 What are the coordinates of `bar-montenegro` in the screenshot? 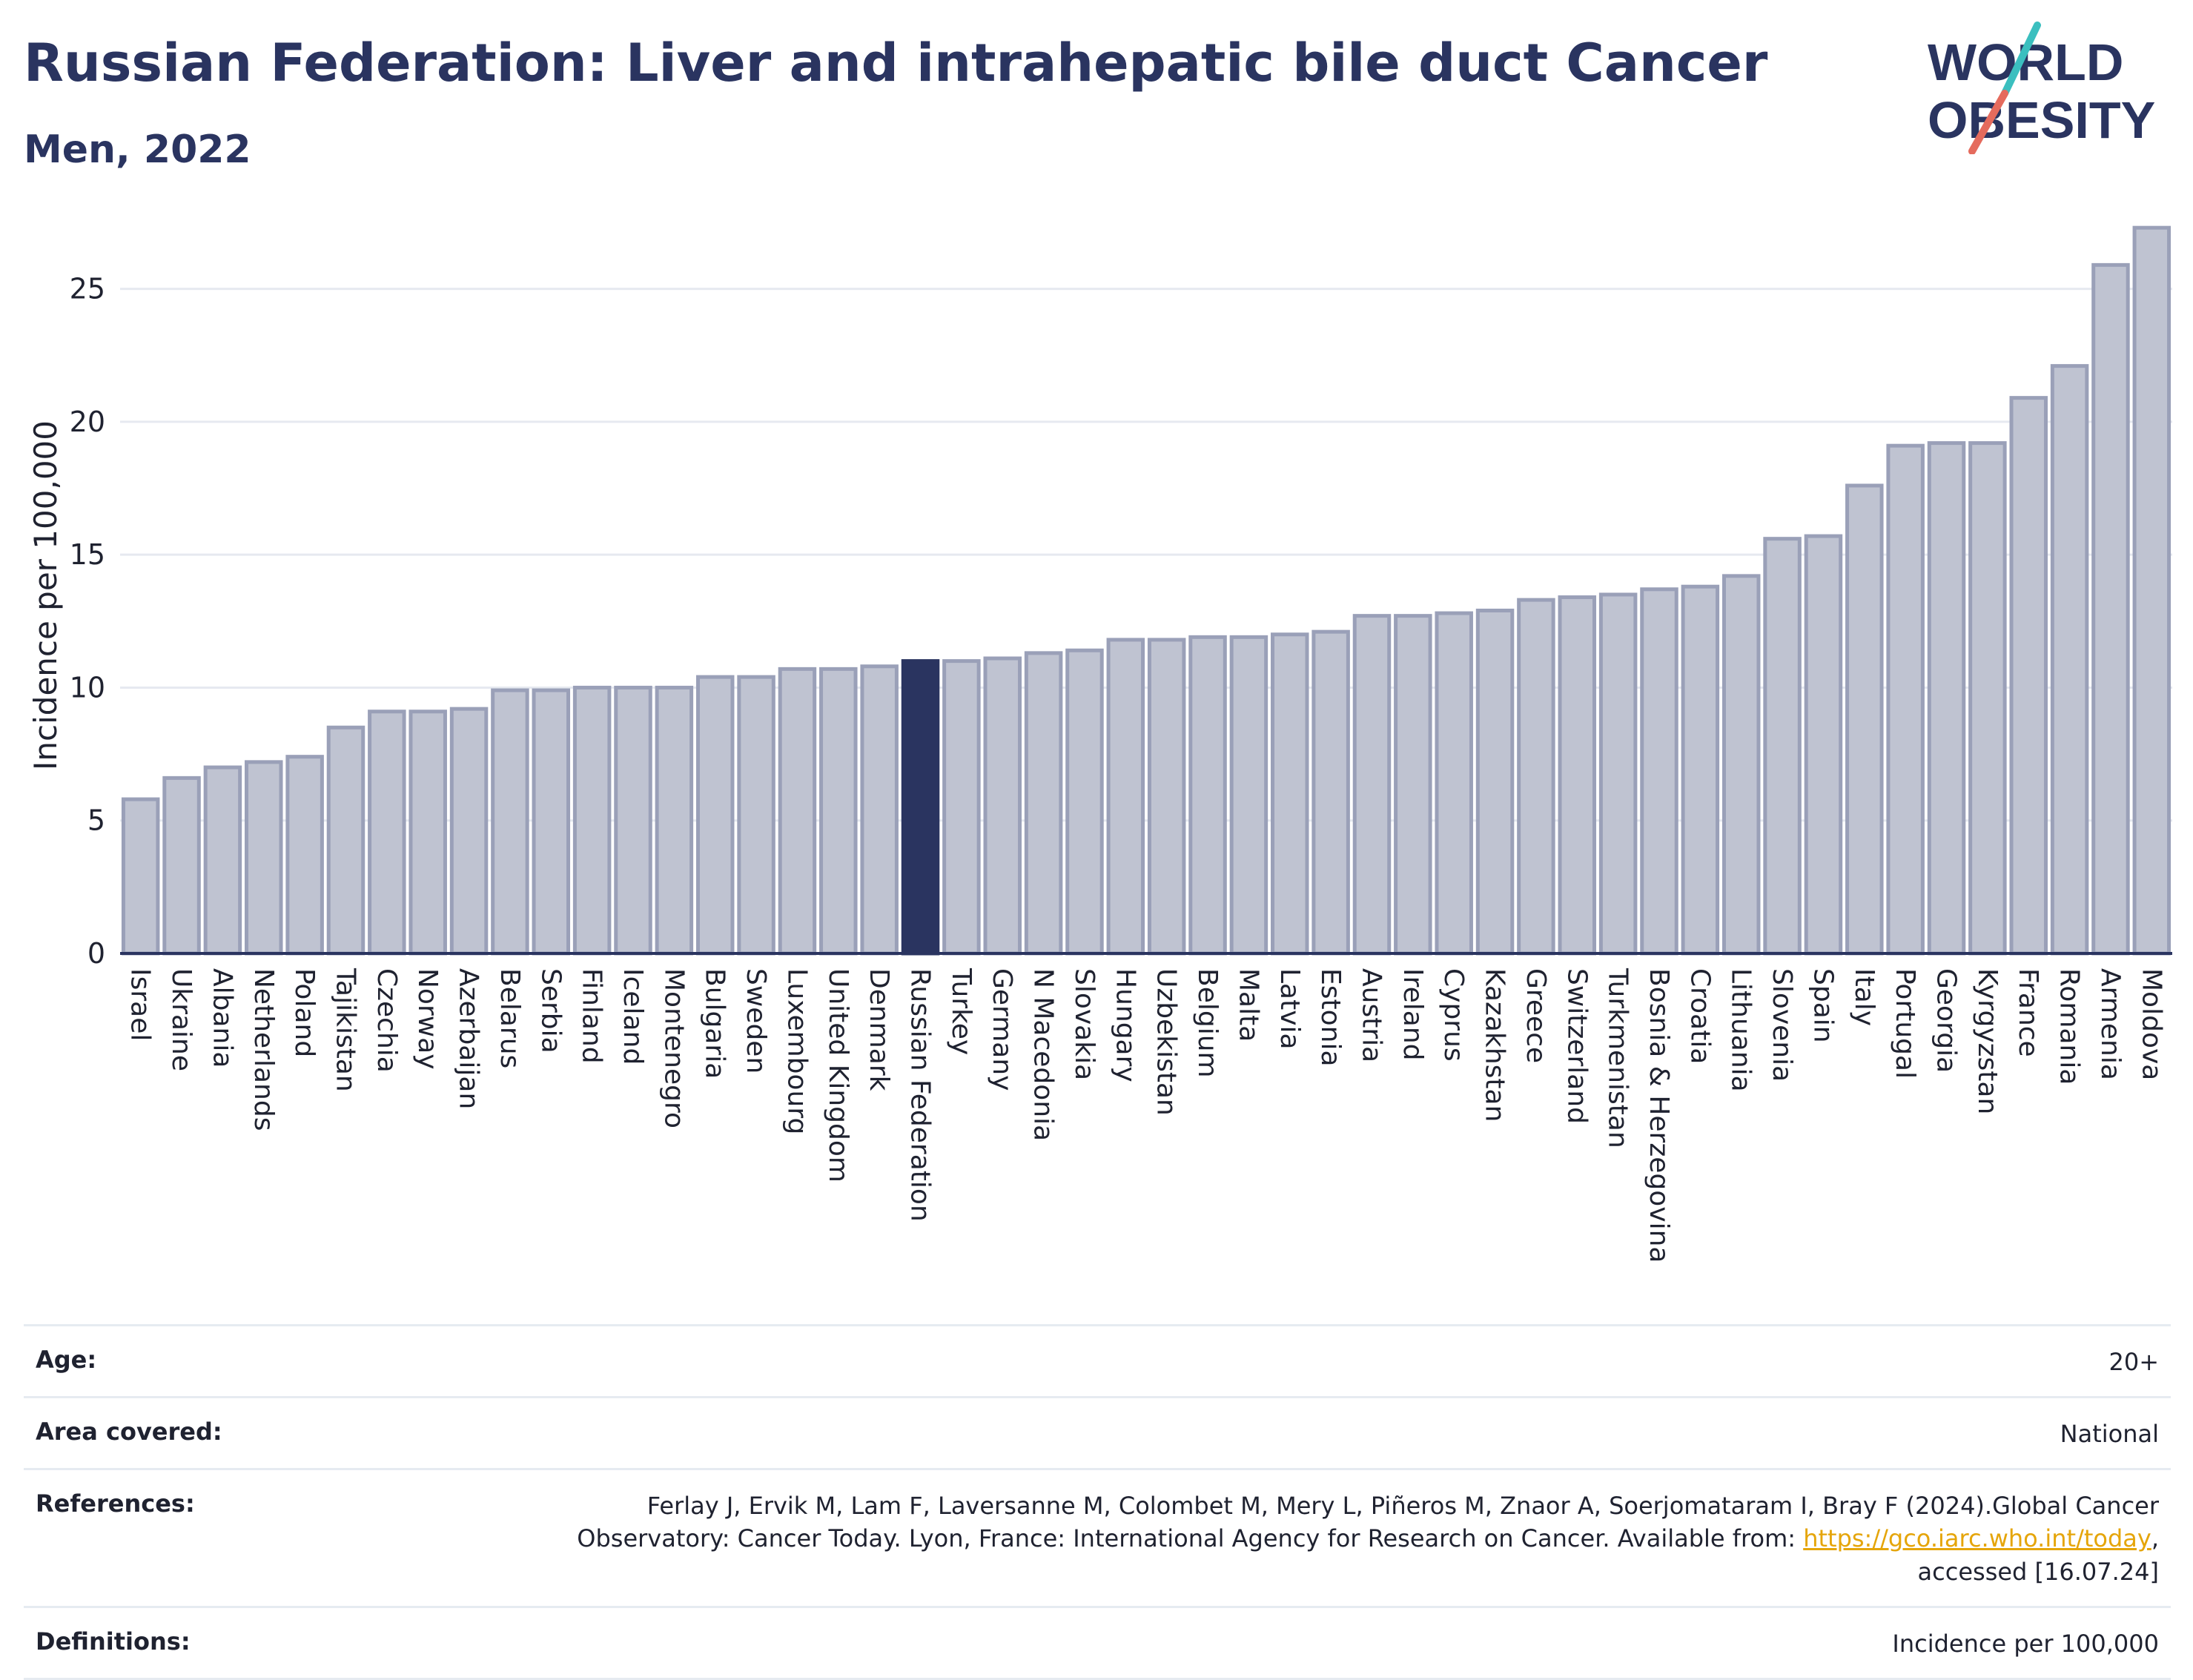 It's located at (674, 820).